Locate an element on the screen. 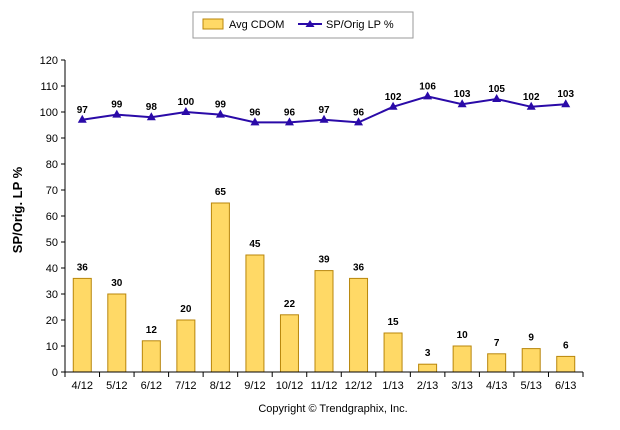  line-value-label-5-13: 102 is located at coordinates (531, 97).